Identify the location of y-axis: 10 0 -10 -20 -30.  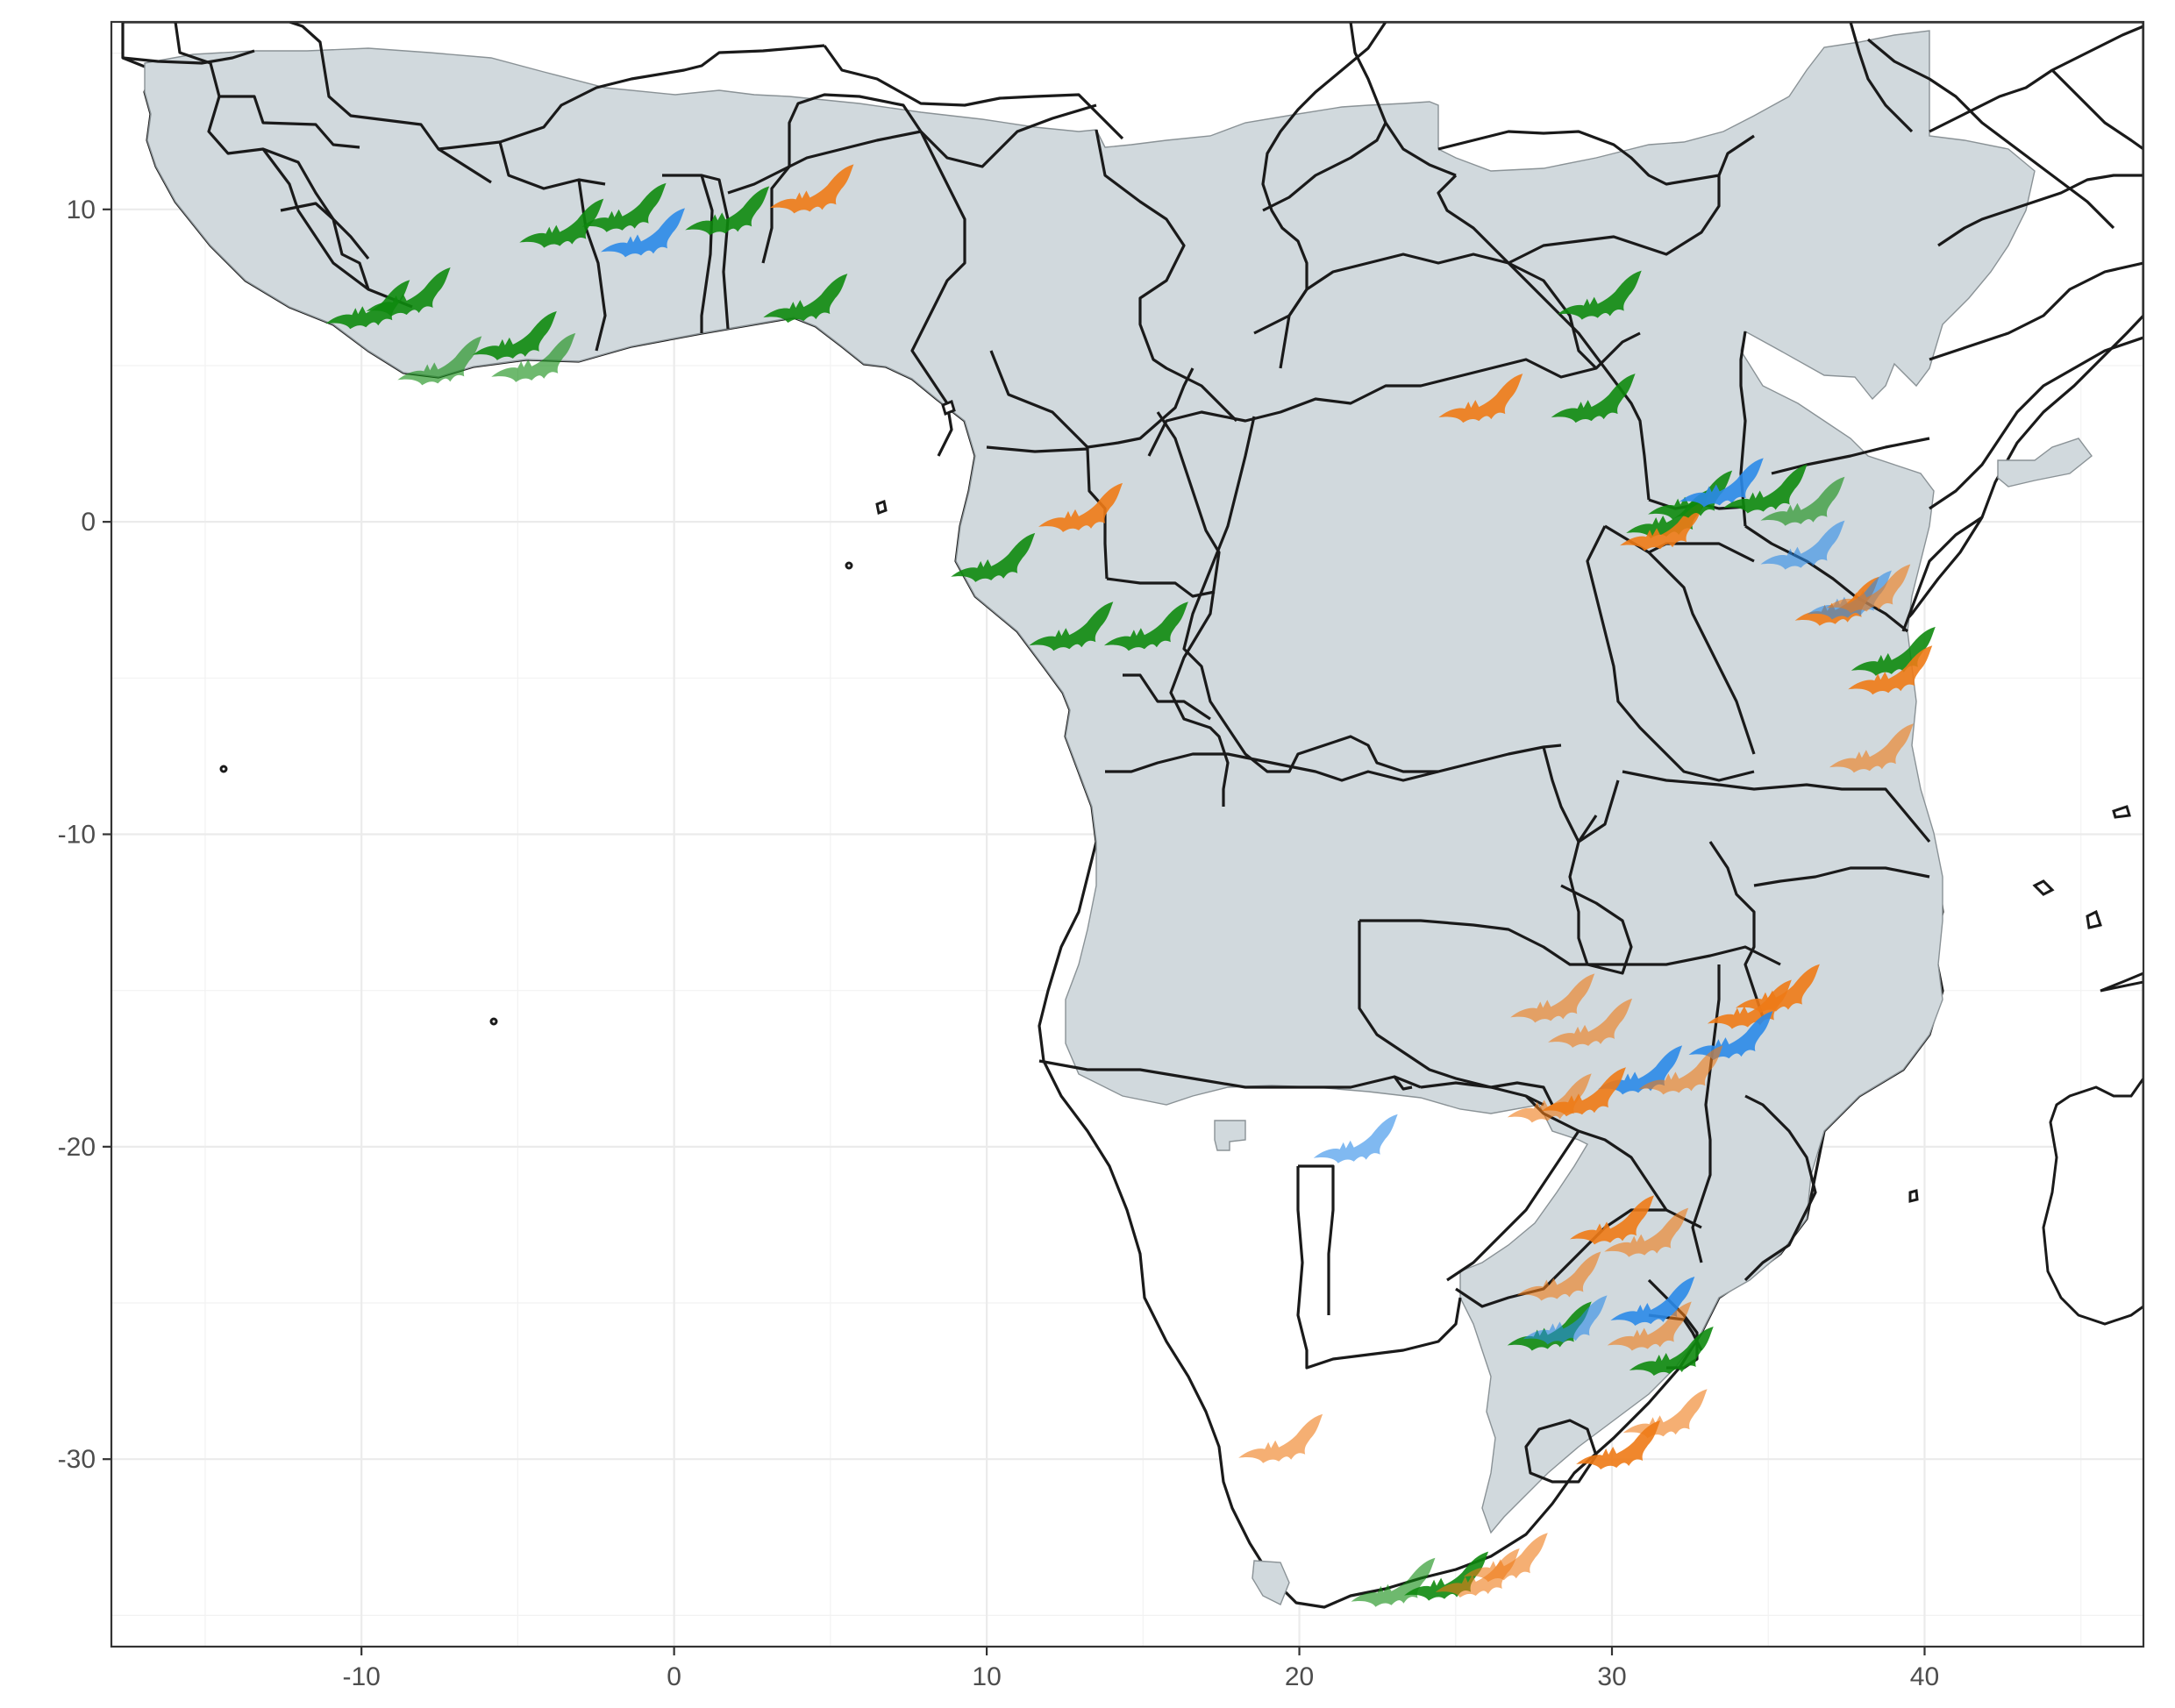
(85, 835).